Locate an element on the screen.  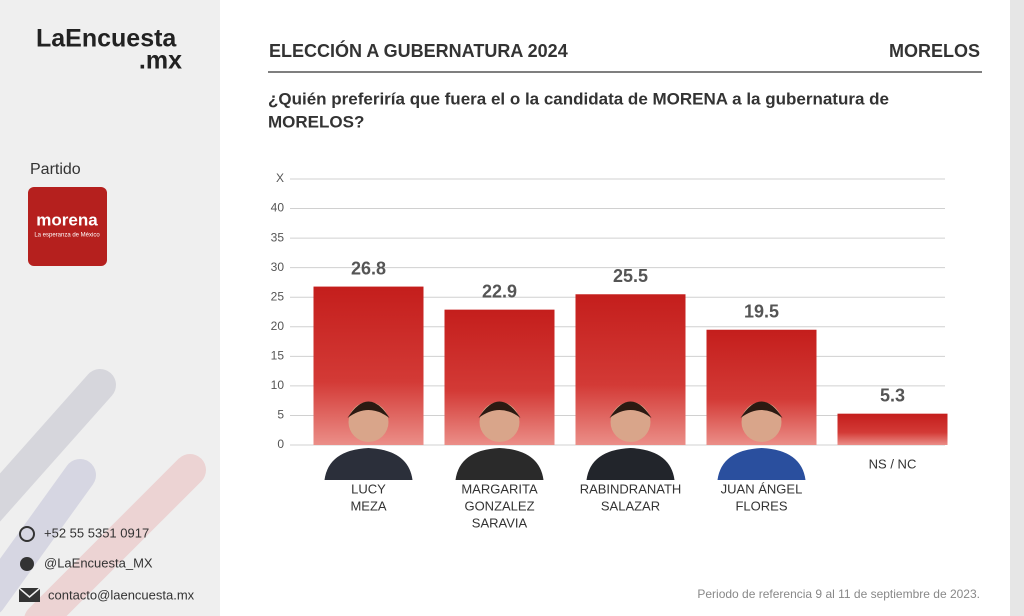
y-tick-label: 35 is located at coordinates (278, 237).